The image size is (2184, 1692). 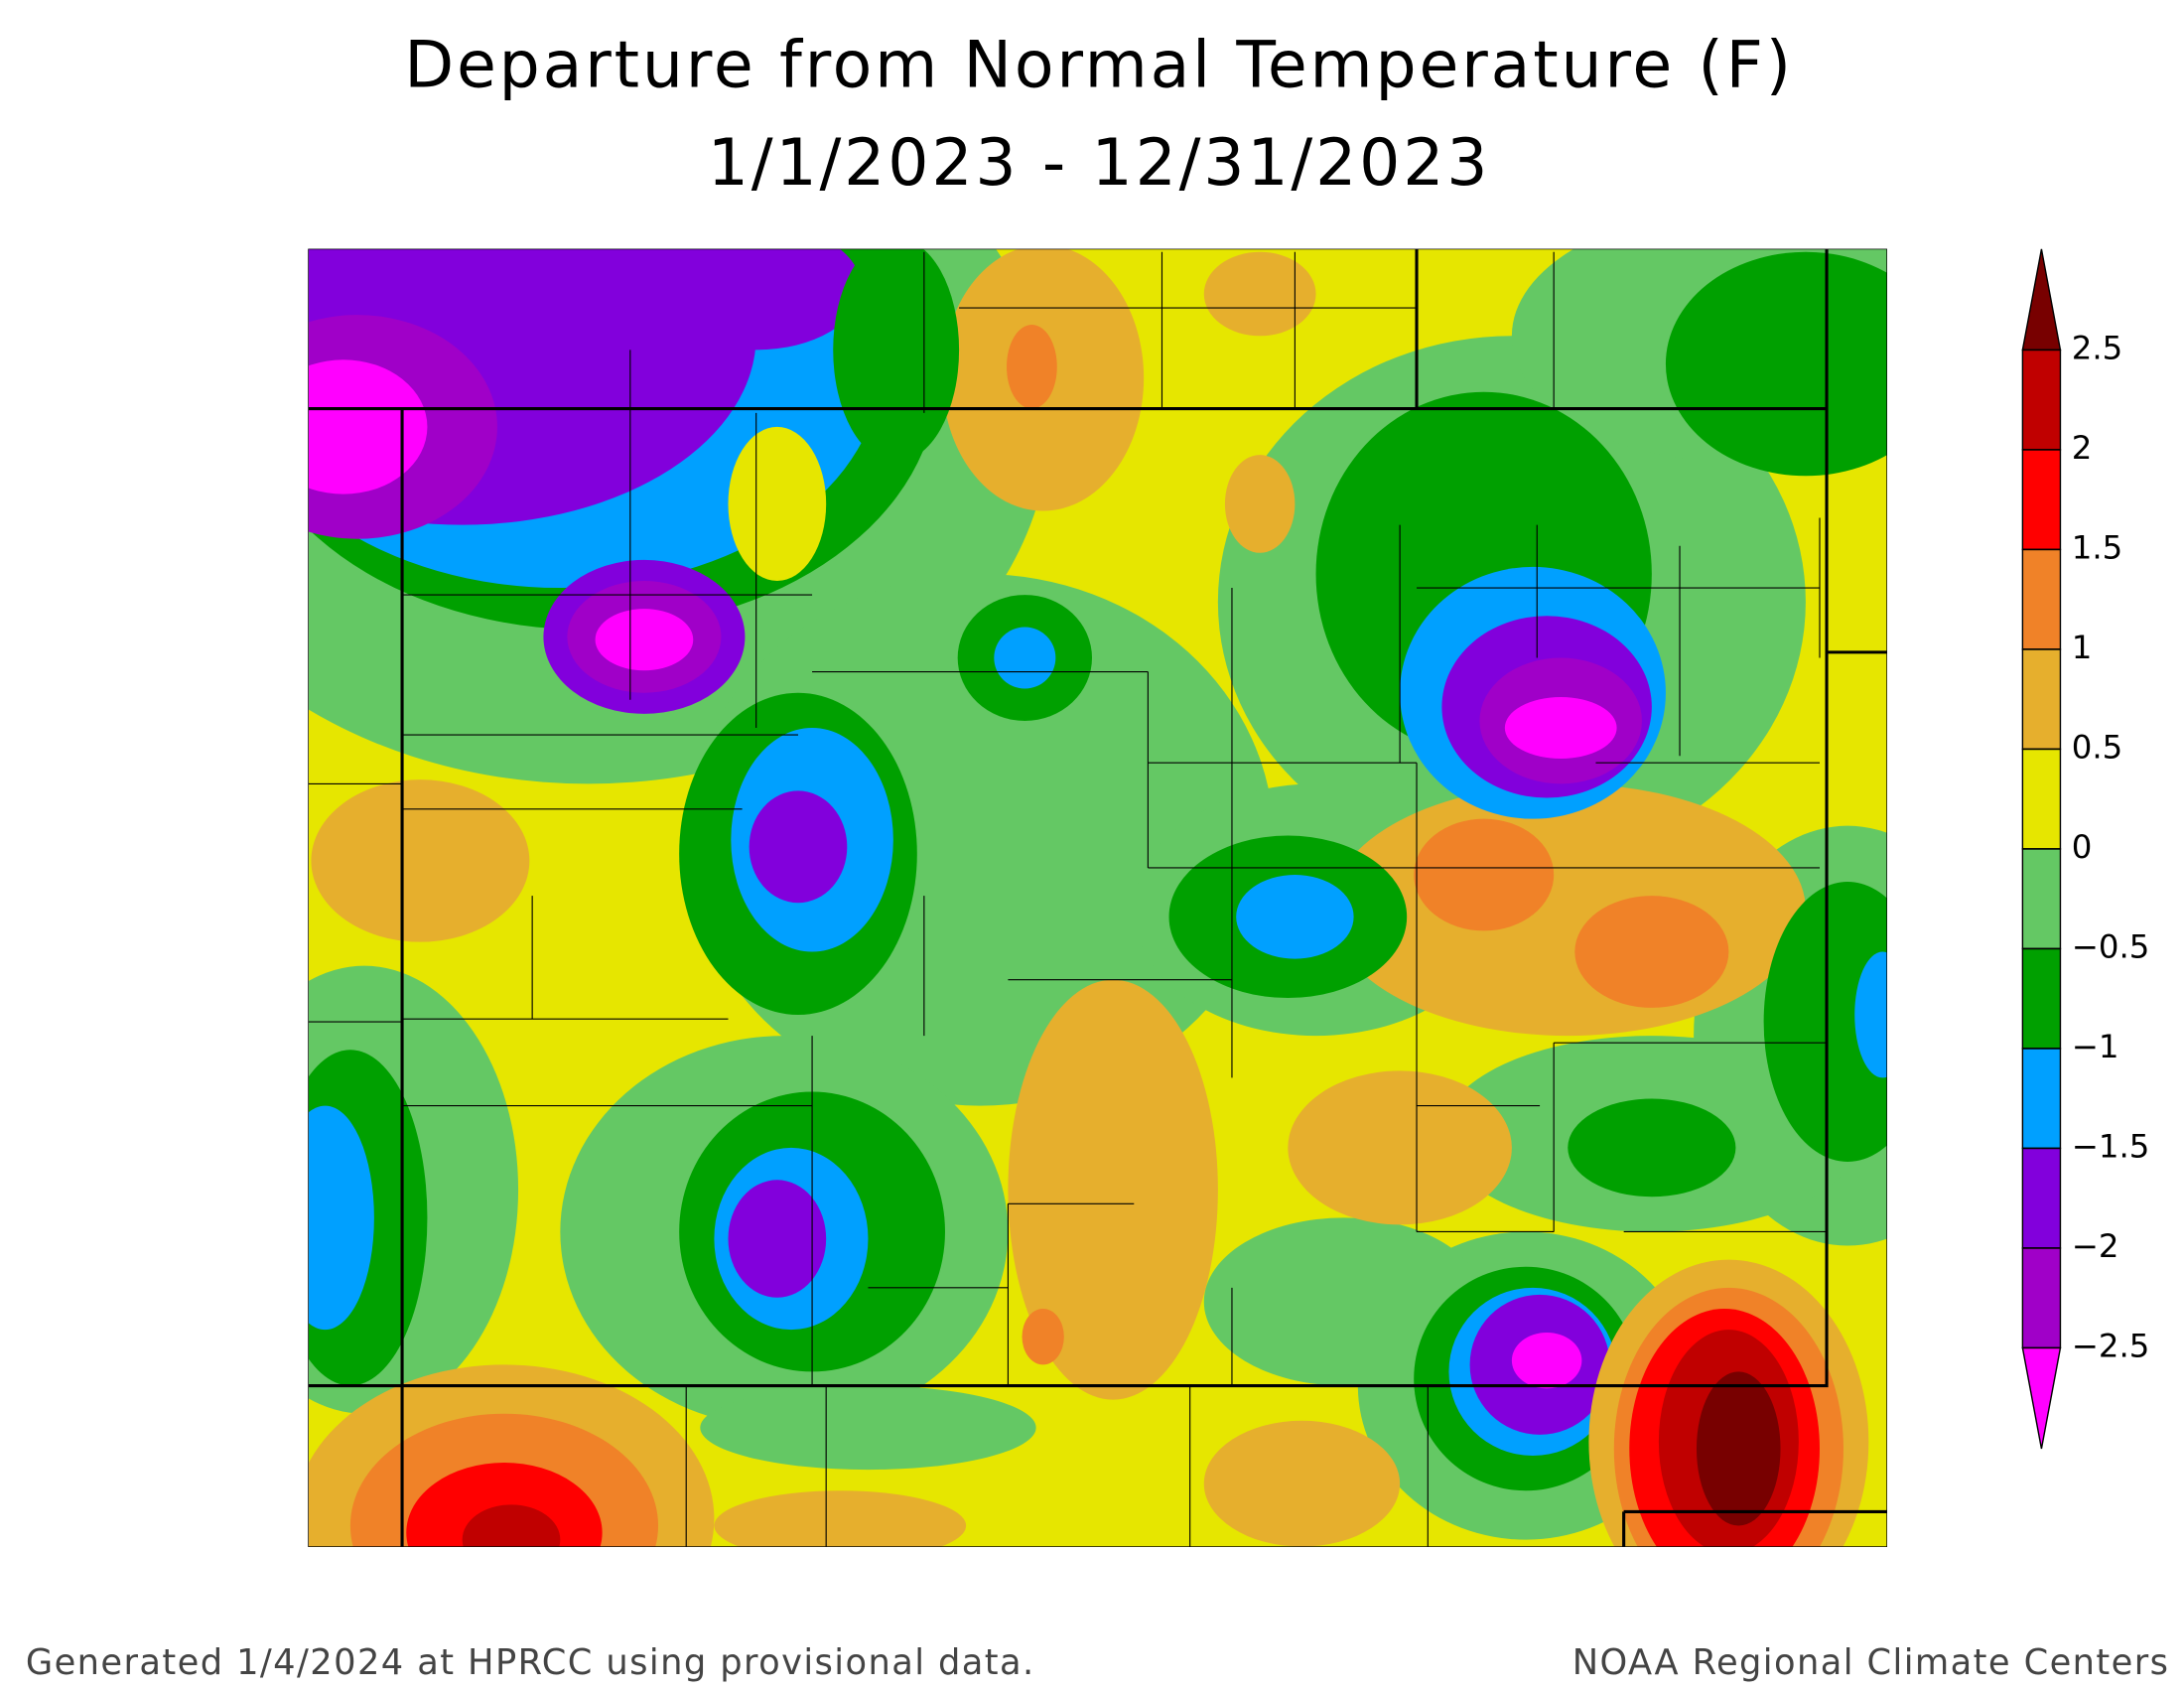 What do you see at coordinates (2097, 747) in the screenshot?
I see `colorbar-label: 0.5` at bounding box center [2097, 747].